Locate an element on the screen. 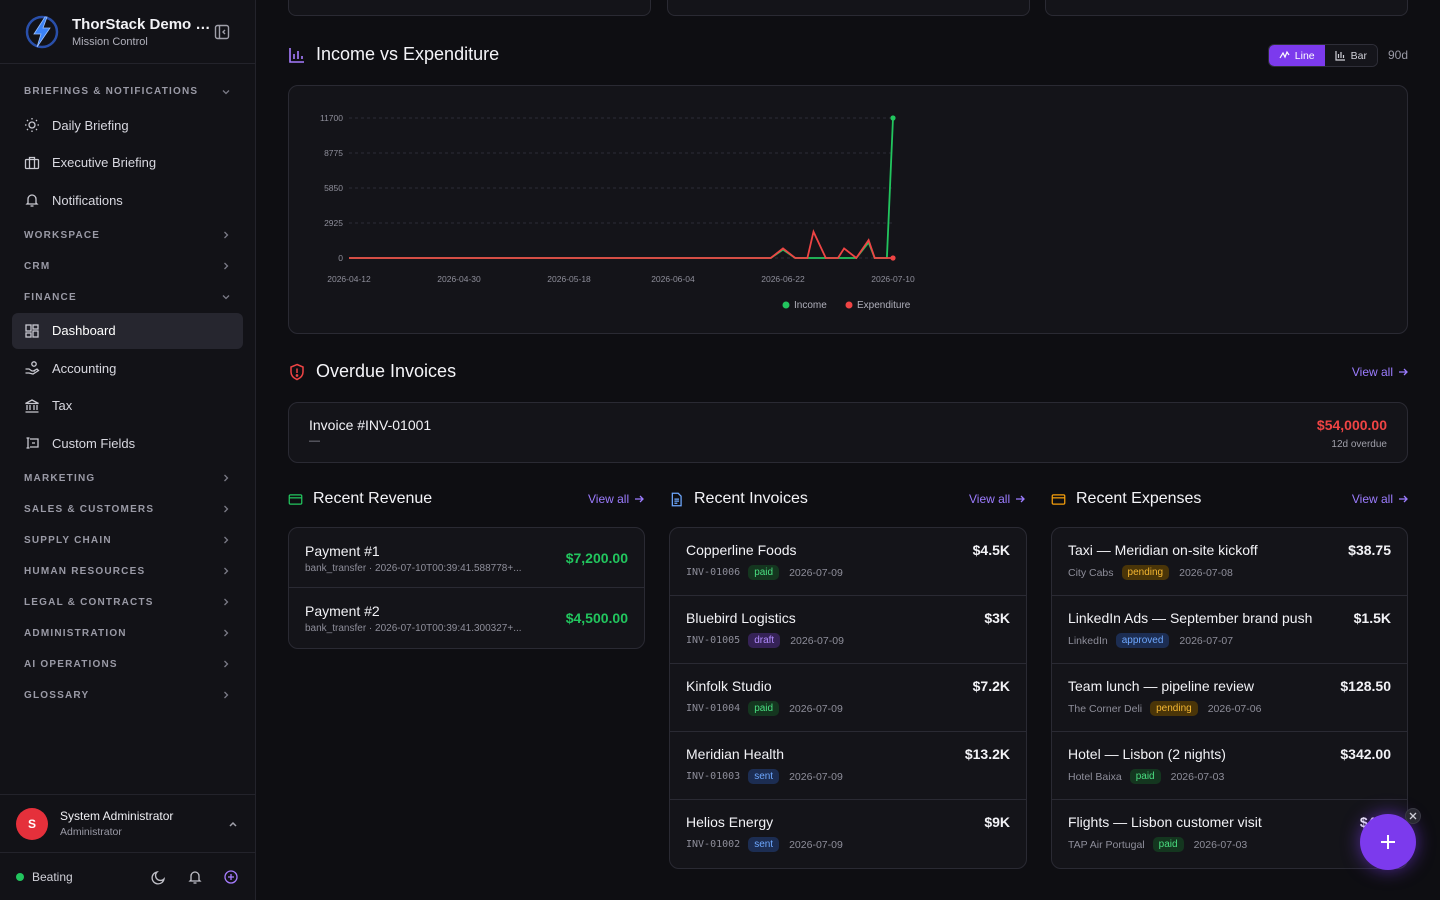 The image size is (1440, 900). invoice-row-title: Copperline Foods is located at coordinates (741, 550).